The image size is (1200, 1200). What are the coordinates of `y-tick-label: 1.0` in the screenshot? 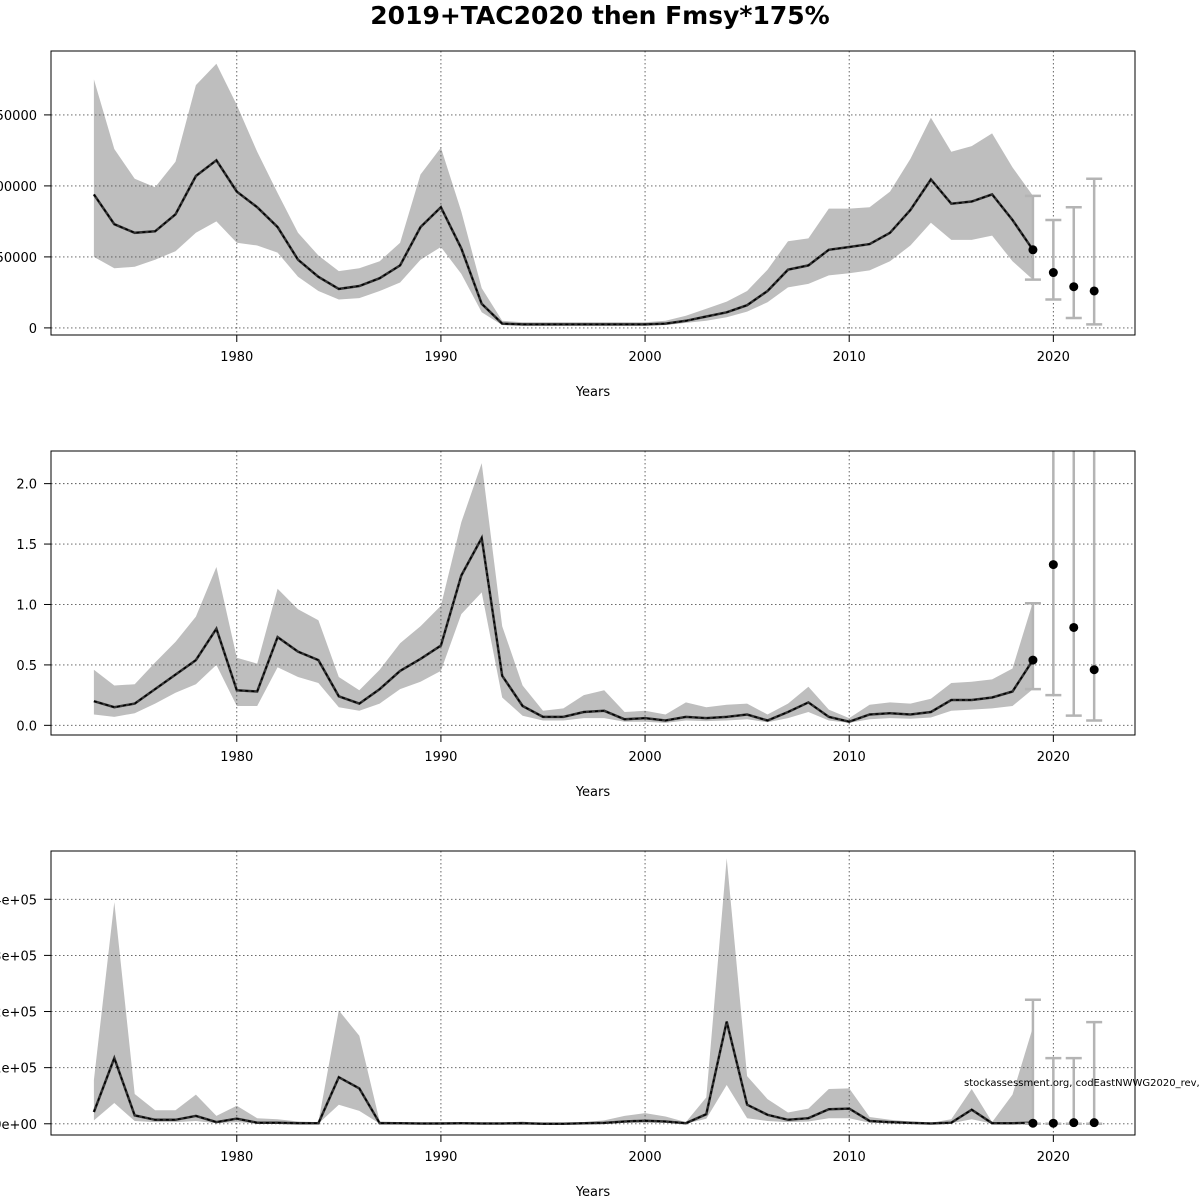 It's located at (26, 605).